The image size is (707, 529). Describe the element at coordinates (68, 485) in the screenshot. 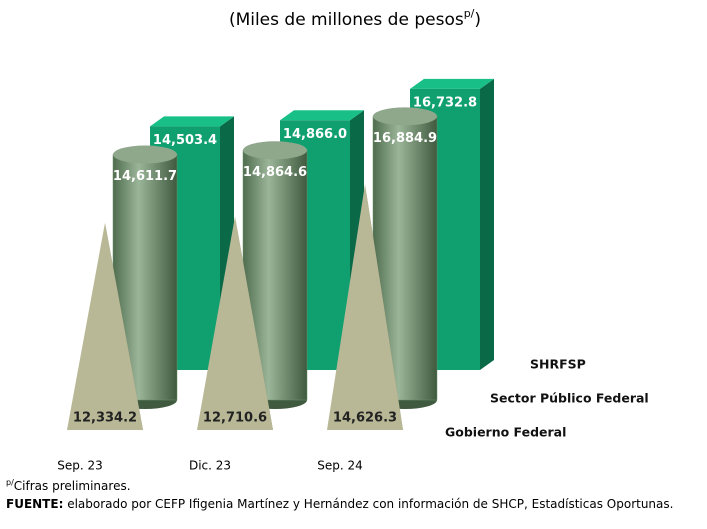

I see `note: p/Cifras preliminares.` at that location.